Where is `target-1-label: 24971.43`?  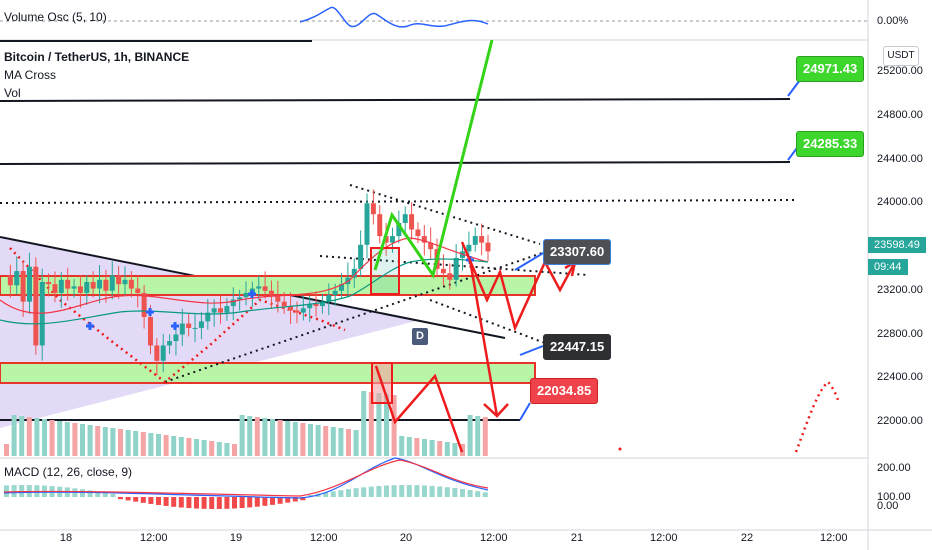
target-1-label: 24971.43 is located at coordinates (830, 69).